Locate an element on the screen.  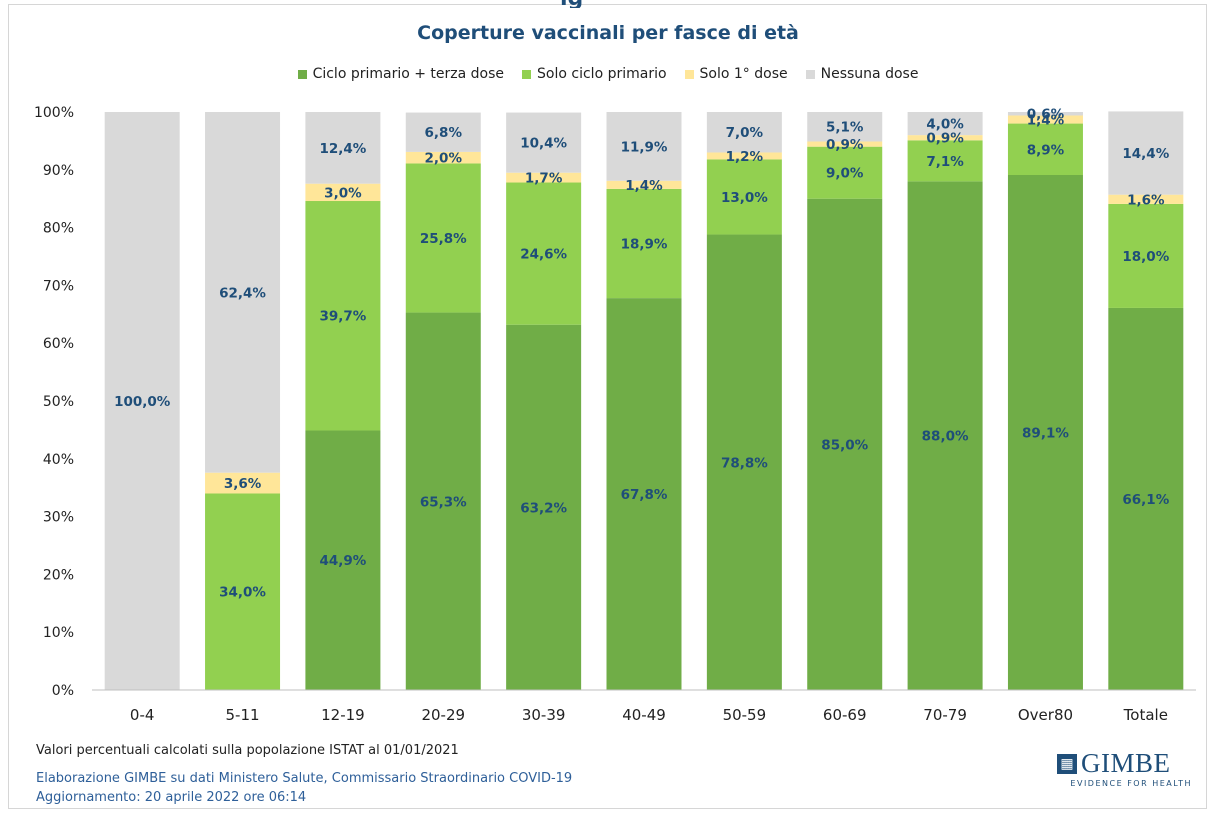
data-label: 89,1% is located at coordinates (1045, 434).